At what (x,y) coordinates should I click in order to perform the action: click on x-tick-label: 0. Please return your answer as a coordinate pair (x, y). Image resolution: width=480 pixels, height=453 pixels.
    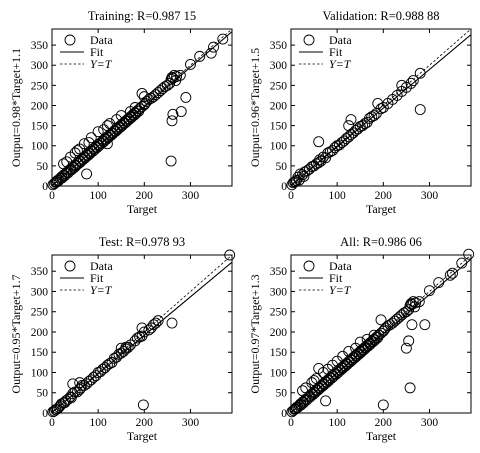
    Looking at the image, I should click on (291, 423).